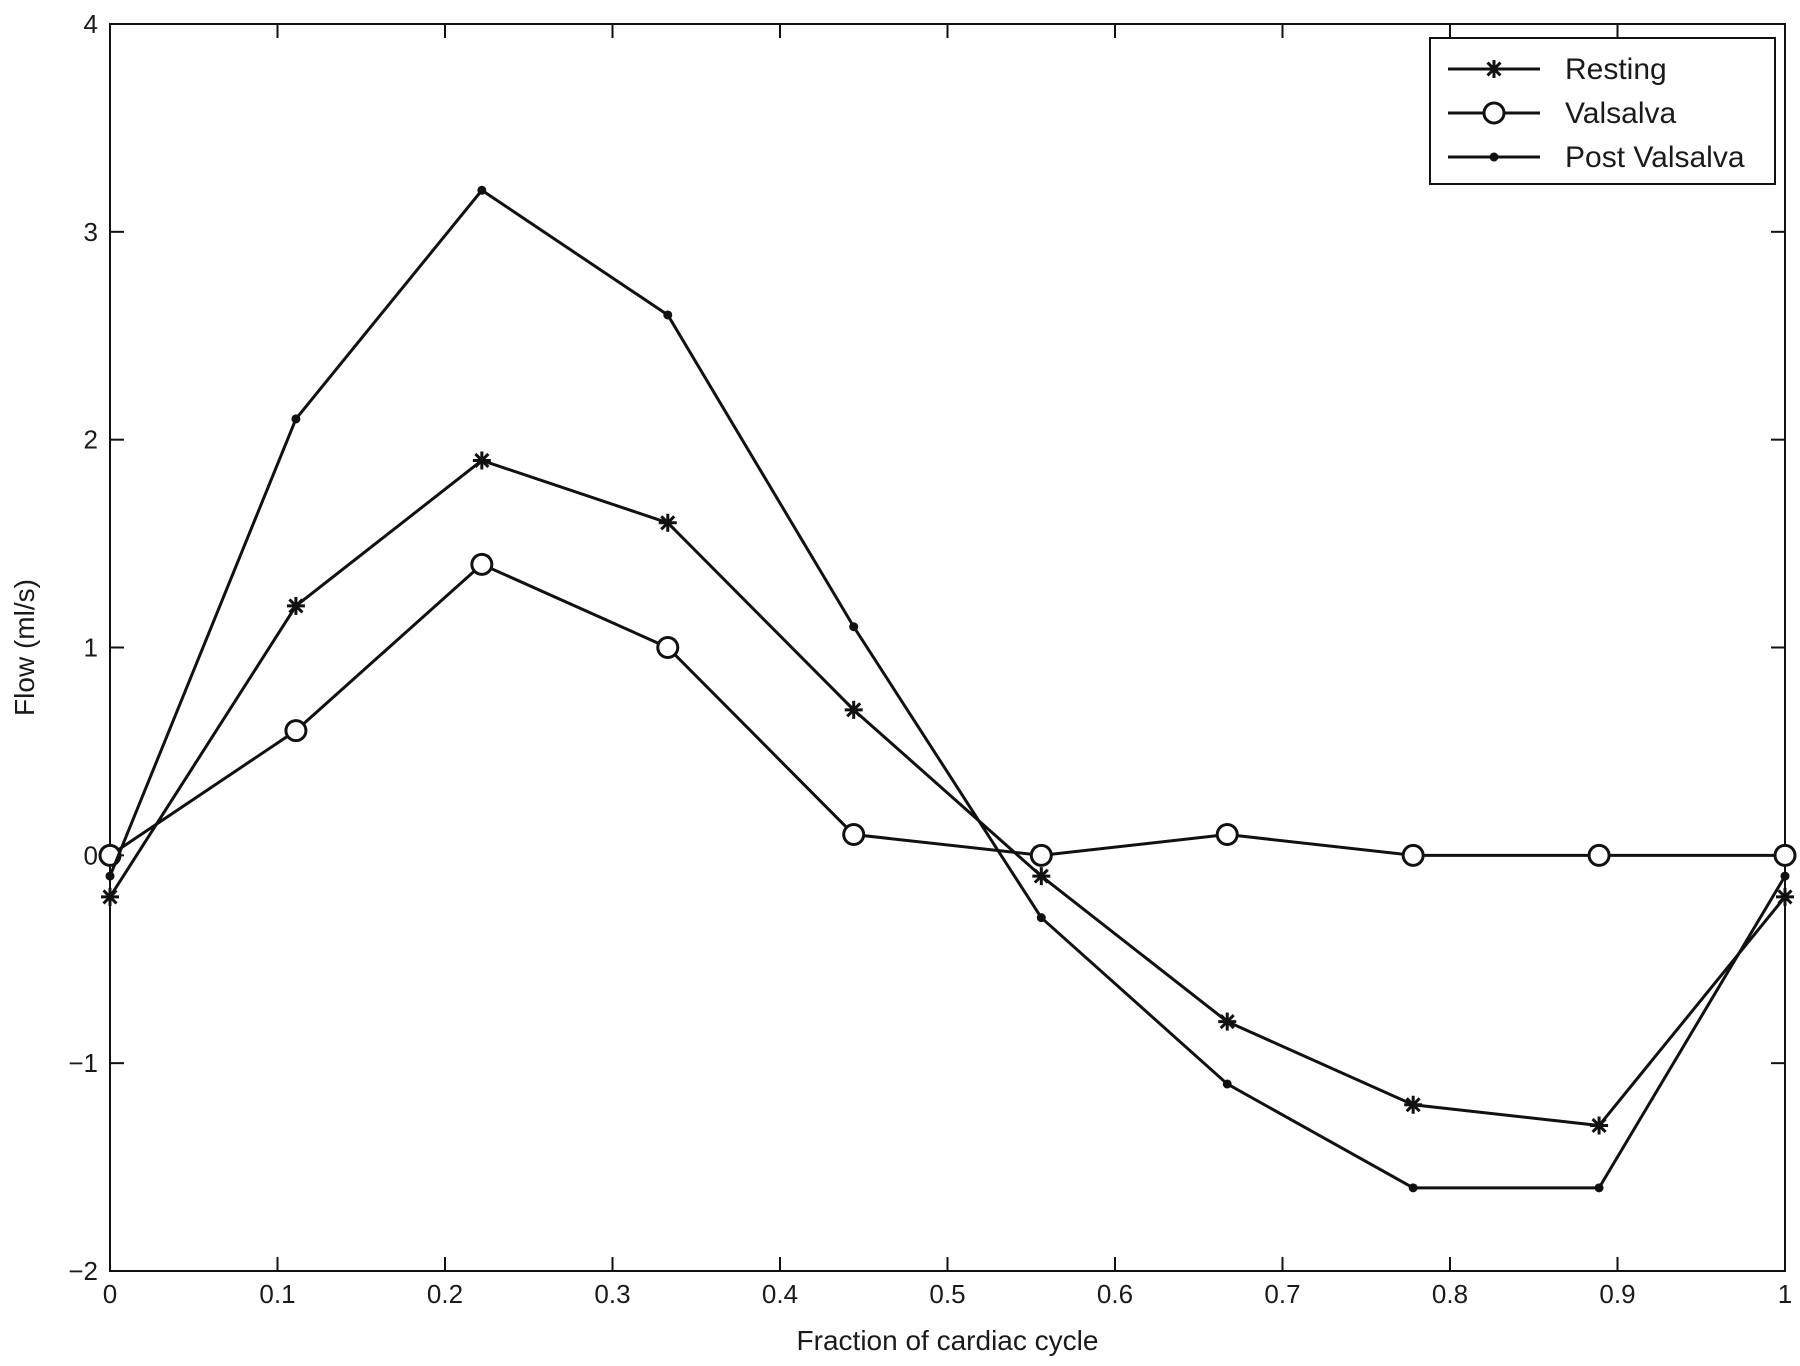 The image size is (1800, 1366). Describe the element at coordinates (1494, 157) in the screenshot. I see `legend-marker-post-valsalva` at that location.